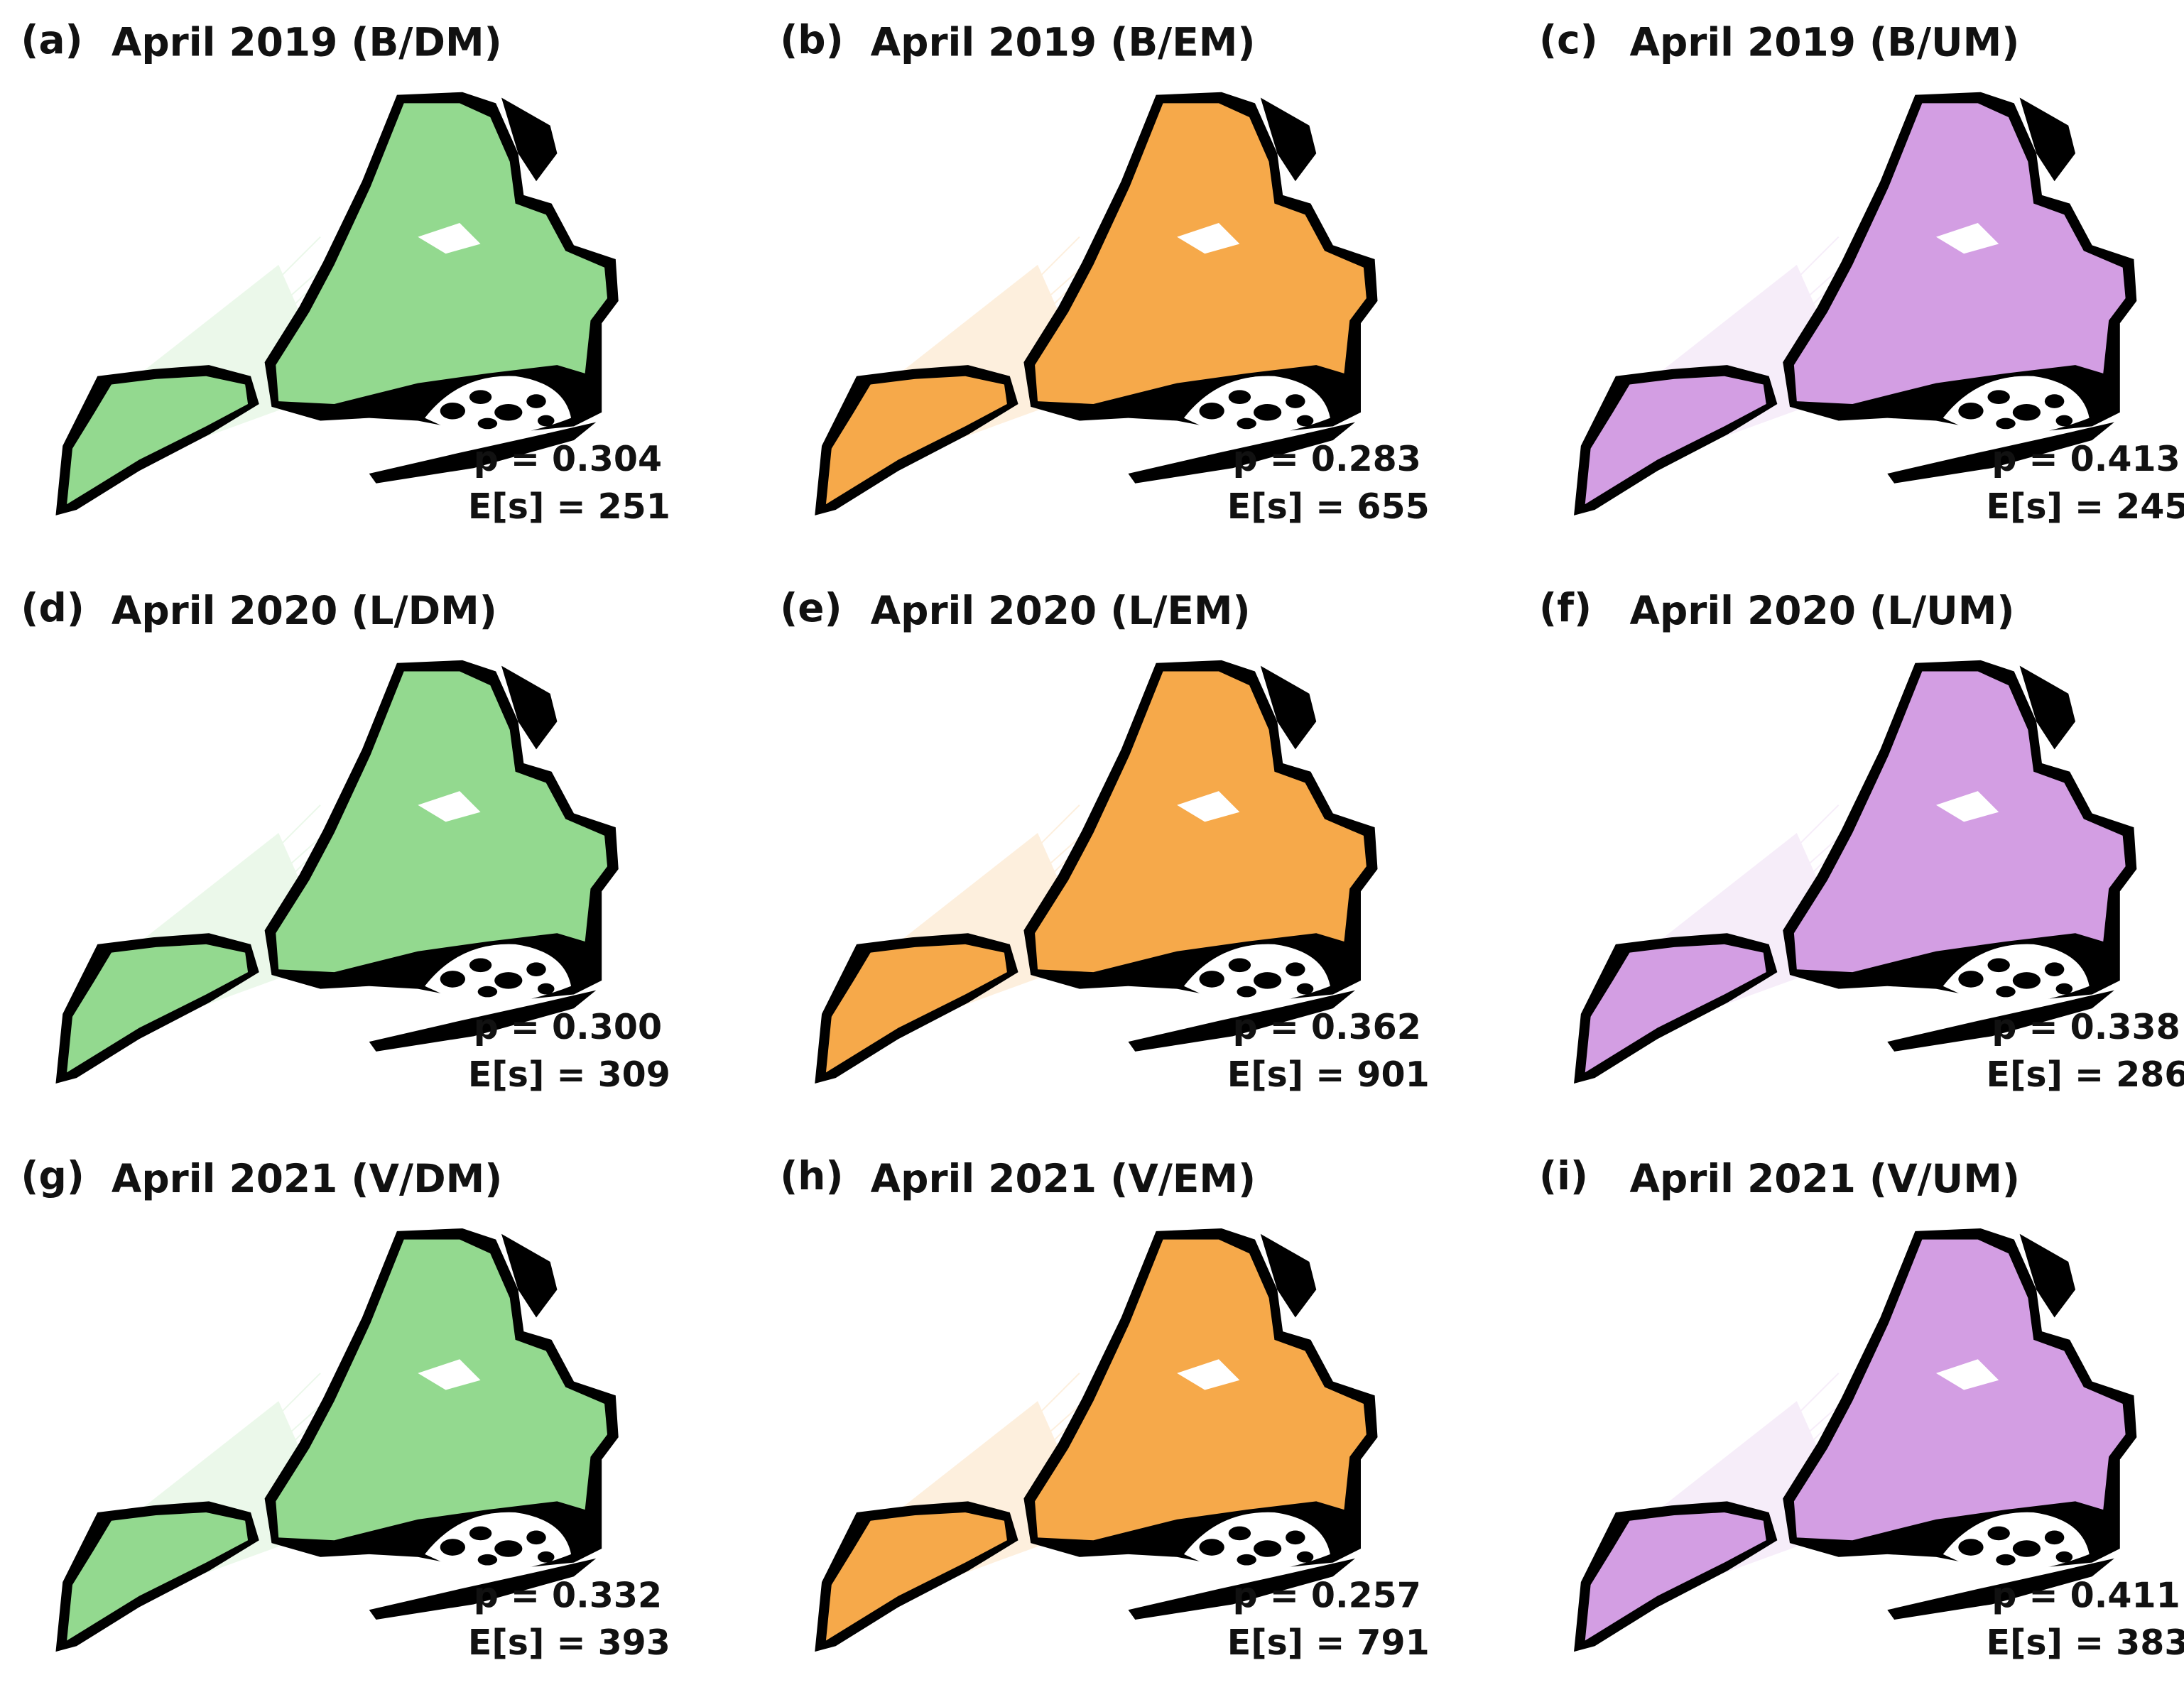 Image resolution: width=2184 pixels, height=1702 pixels. What do you see at coordinates (1861, 1408) in the screenshot?
I see `panel: (i) April 2021 (V/UM) p = 0.411 E[s] = 383` at bounding box center [1861, 1408].